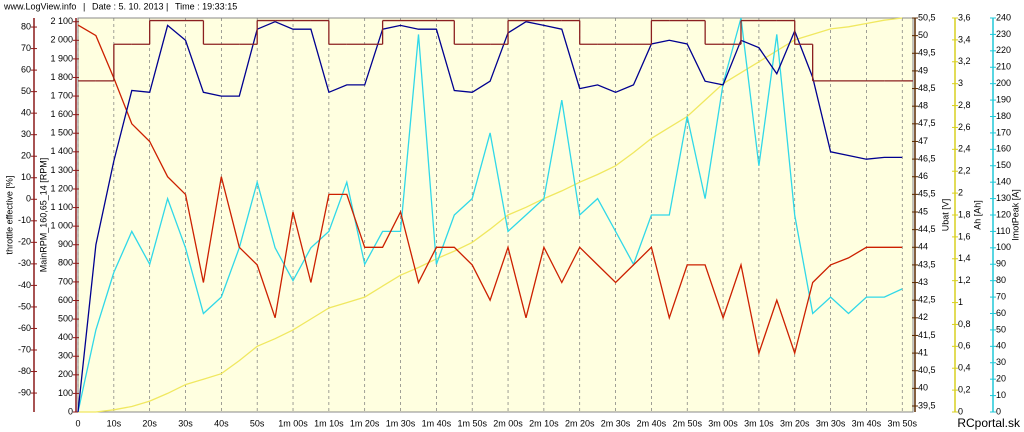 The width and height of the screenshot is (1024, 432). Describe the element at coordinates (65, 337) in the screenshot. I see `y-tick-label: 400` at that location.